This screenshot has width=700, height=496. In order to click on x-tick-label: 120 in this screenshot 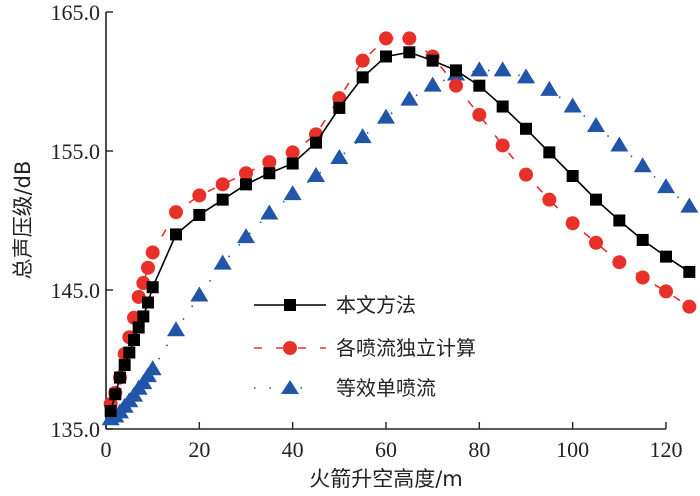, I will do `click(666, 449)`.